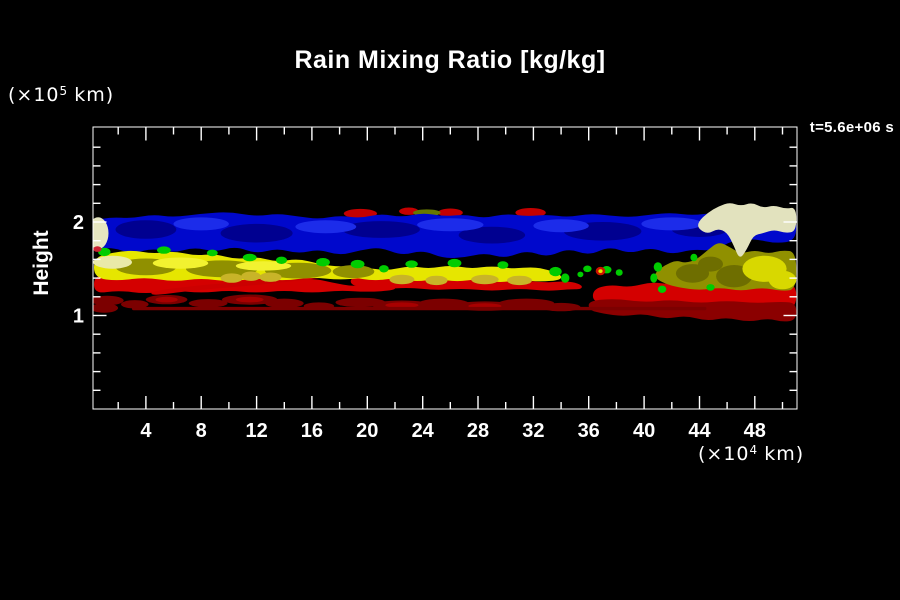  I want to click on y-tick-label: 1, so click(78, 317).